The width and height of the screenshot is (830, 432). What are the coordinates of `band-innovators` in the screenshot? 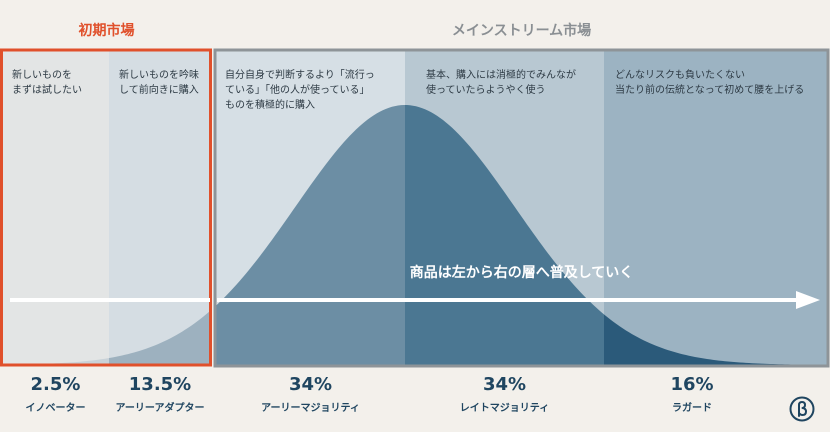 It's located at (55, 207).